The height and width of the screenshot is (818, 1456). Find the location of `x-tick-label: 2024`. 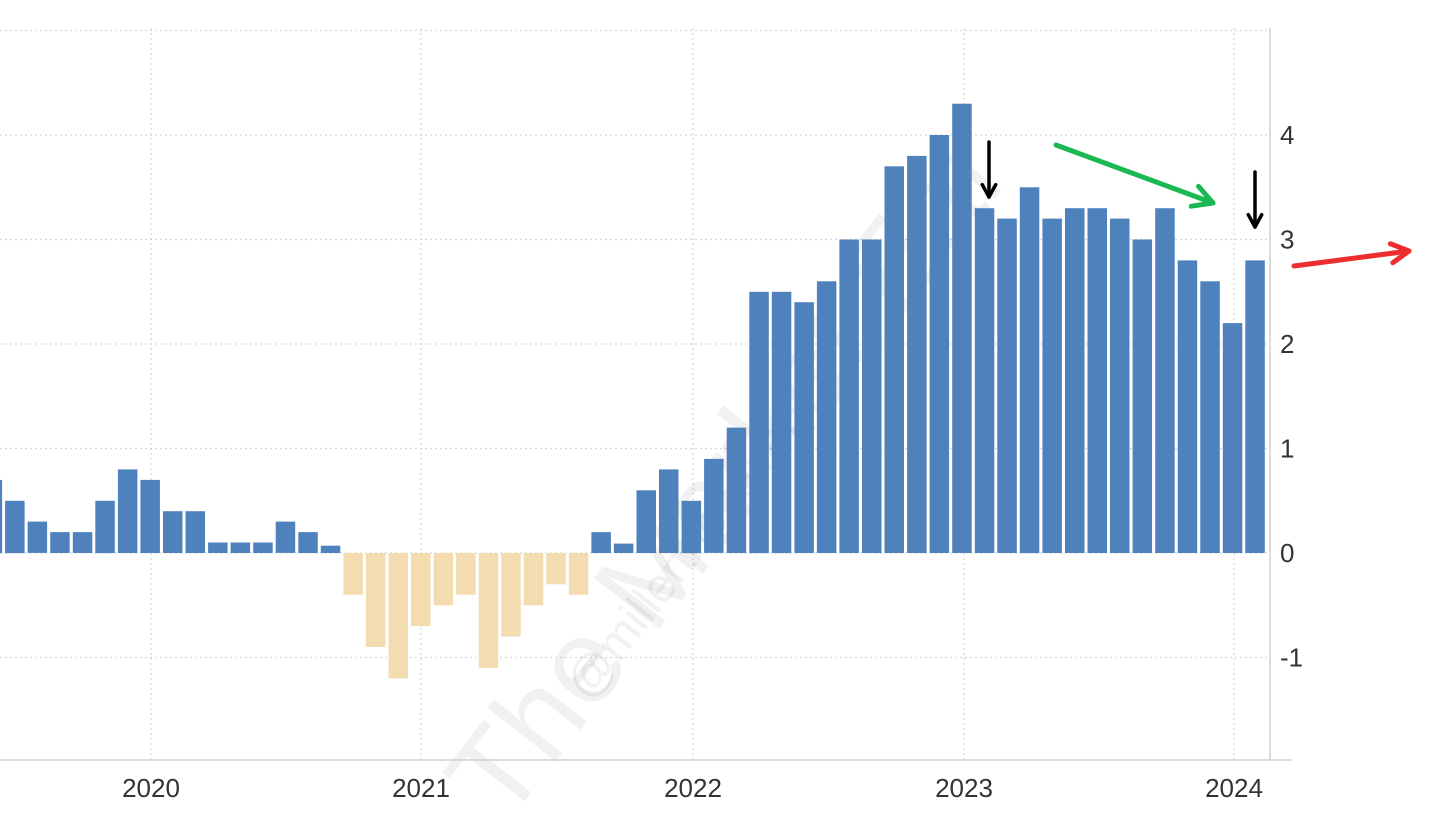

x-tick-label: 2024 is located at coordinates (1234, 788).